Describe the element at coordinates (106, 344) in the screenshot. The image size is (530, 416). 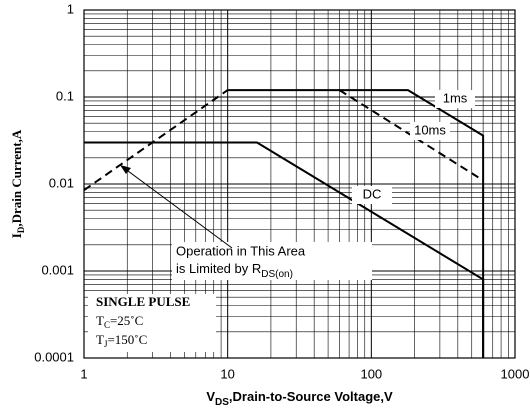
I see `conditions-tj-sub: J` at that location.